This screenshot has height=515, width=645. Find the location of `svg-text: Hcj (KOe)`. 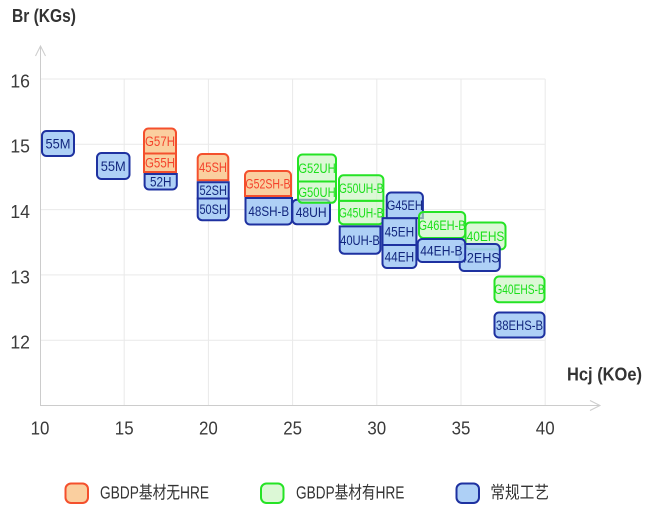

svg-text: Hcj (KOe) is located at coordinates (604, 375).